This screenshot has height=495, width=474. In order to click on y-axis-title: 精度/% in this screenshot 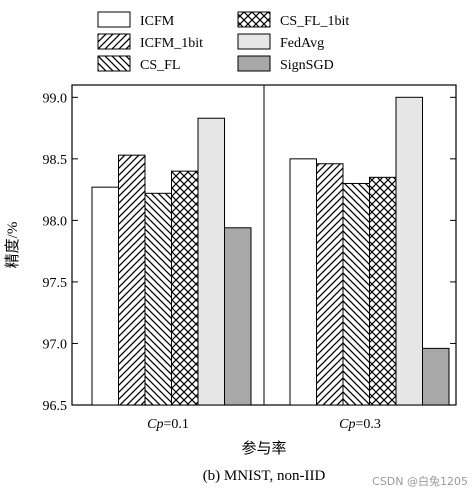, I will do `click(12, 245)`.